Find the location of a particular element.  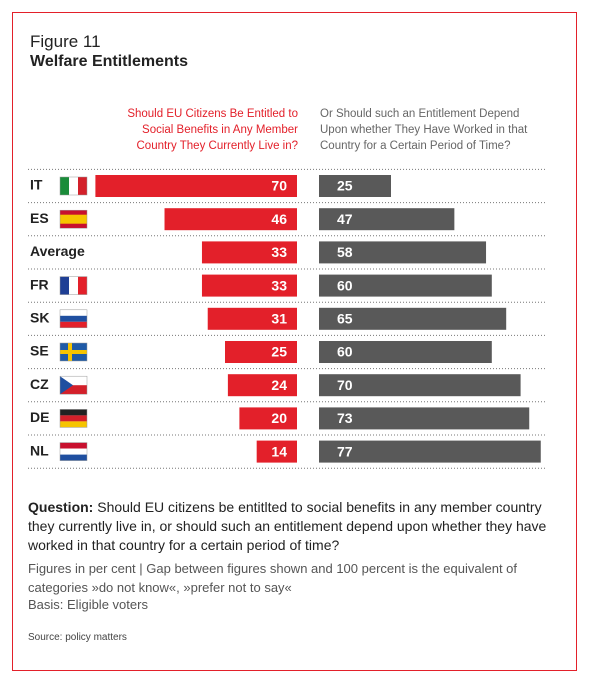

category-label: IT is located at coordinates (36, 185).